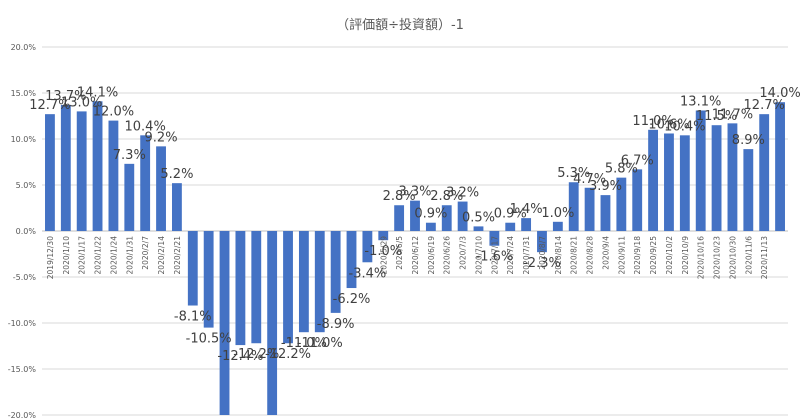  Describe the element at coordinates (66, 255) in the screenshot. I see `x-tick-label: 2020/1/10` at that location.